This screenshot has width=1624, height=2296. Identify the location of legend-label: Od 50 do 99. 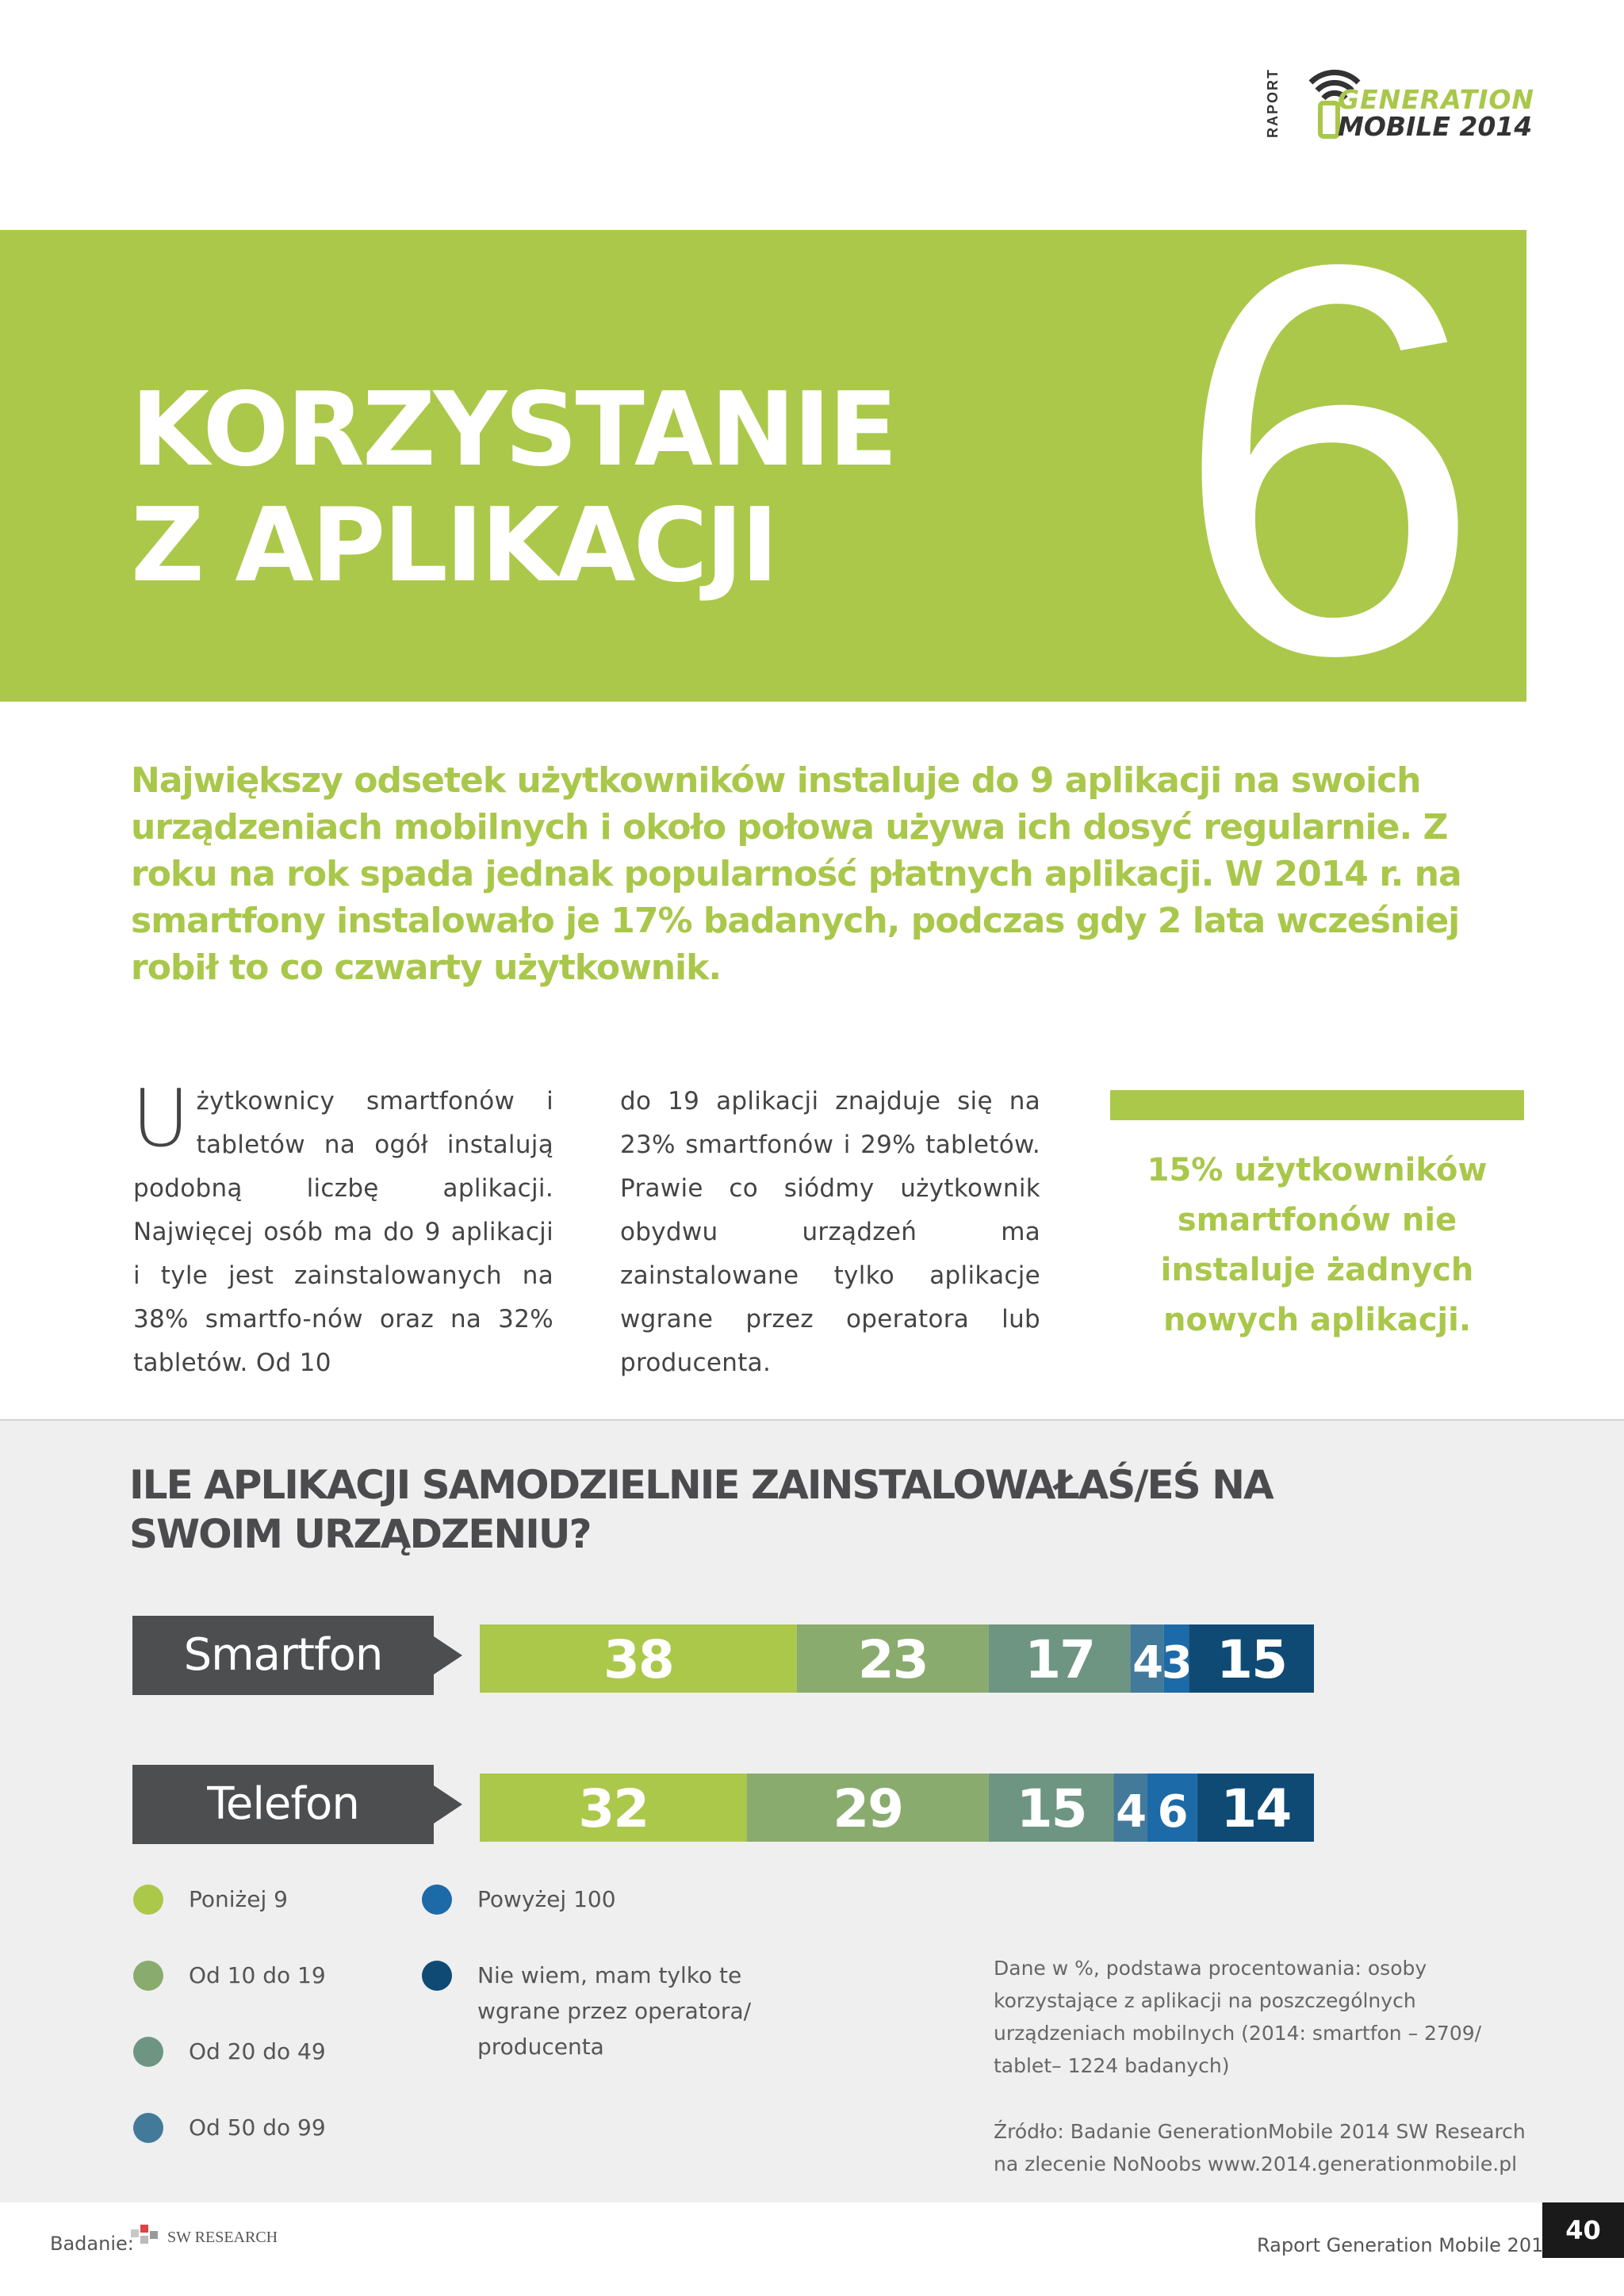
(257, 2127).